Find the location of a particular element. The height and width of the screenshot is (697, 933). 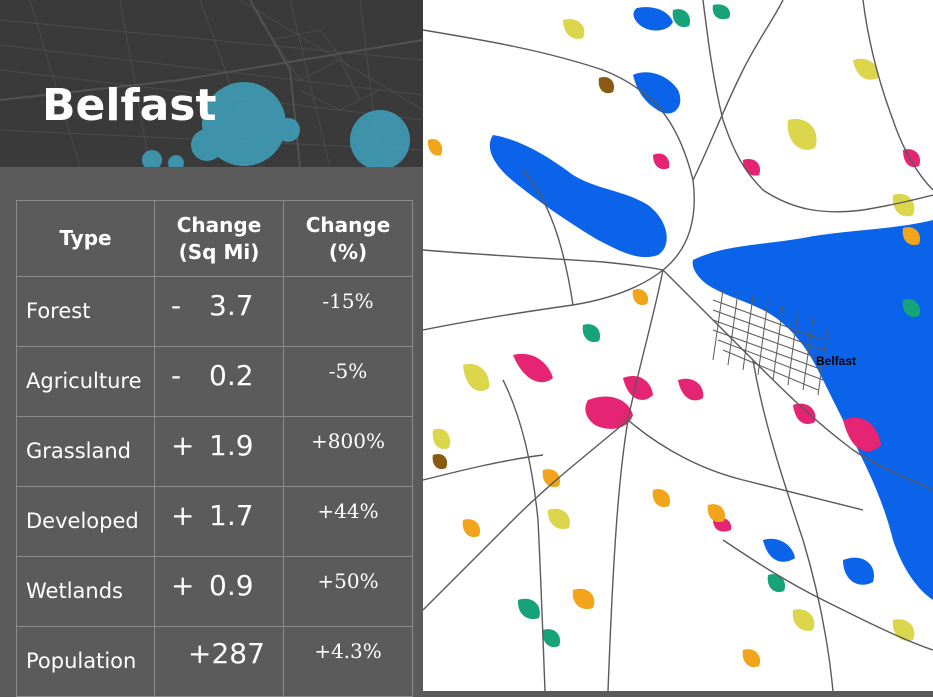

row-change-sq-mi: +0.9 is located at coordinates (219, 591).